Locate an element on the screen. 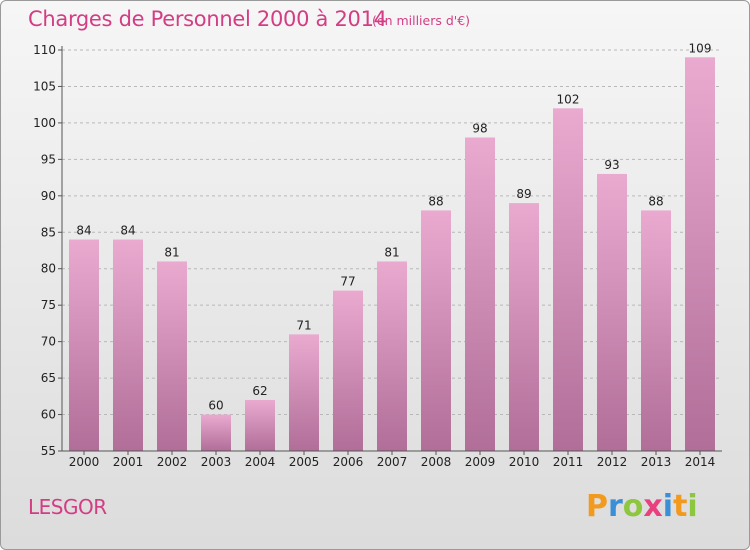 This screenshot has height=550, width=750. bar-value-label: 77 is located at coordinates (347, 282).